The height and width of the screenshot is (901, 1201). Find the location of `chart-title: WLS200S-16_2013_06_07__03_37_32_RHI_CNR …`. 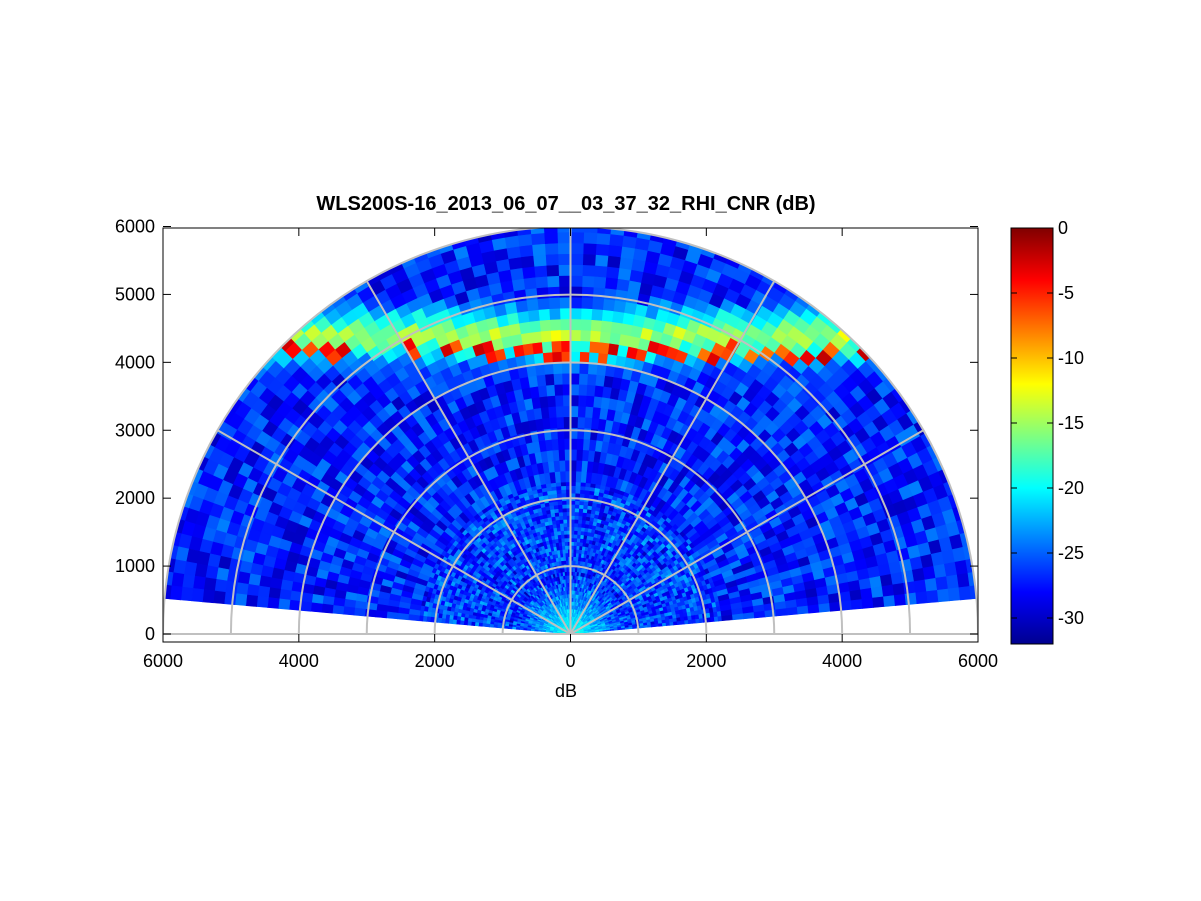

chart-title: WLS200S-16_2013_06_07__03_37_32_RHI_CNR … is located at coordinates (565, 204).